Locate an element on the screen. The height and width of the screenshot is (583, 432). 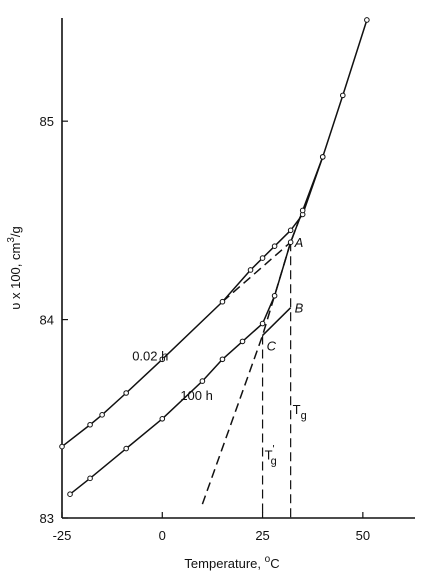
series-line-a-tangent is located at coordinates (256, 272).